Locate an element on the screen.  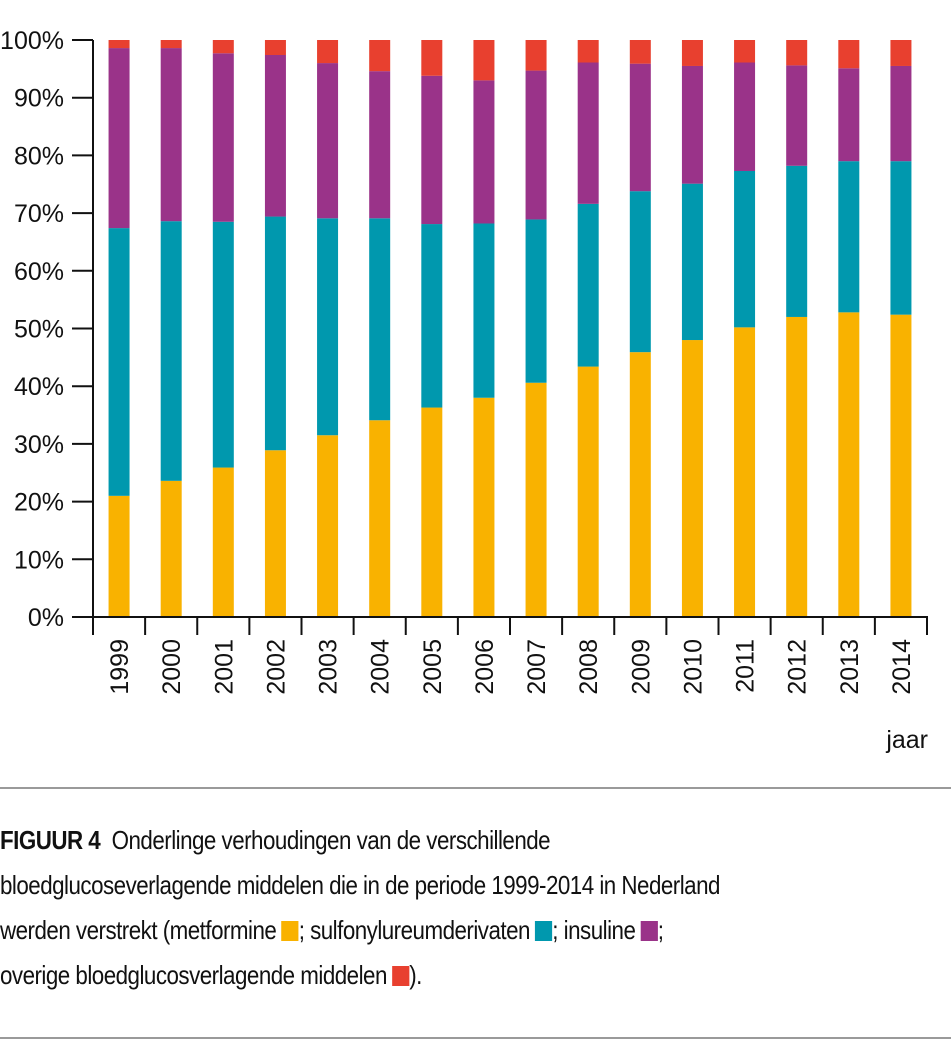
legend-swatch-overige is located at coordinates (401, 976).